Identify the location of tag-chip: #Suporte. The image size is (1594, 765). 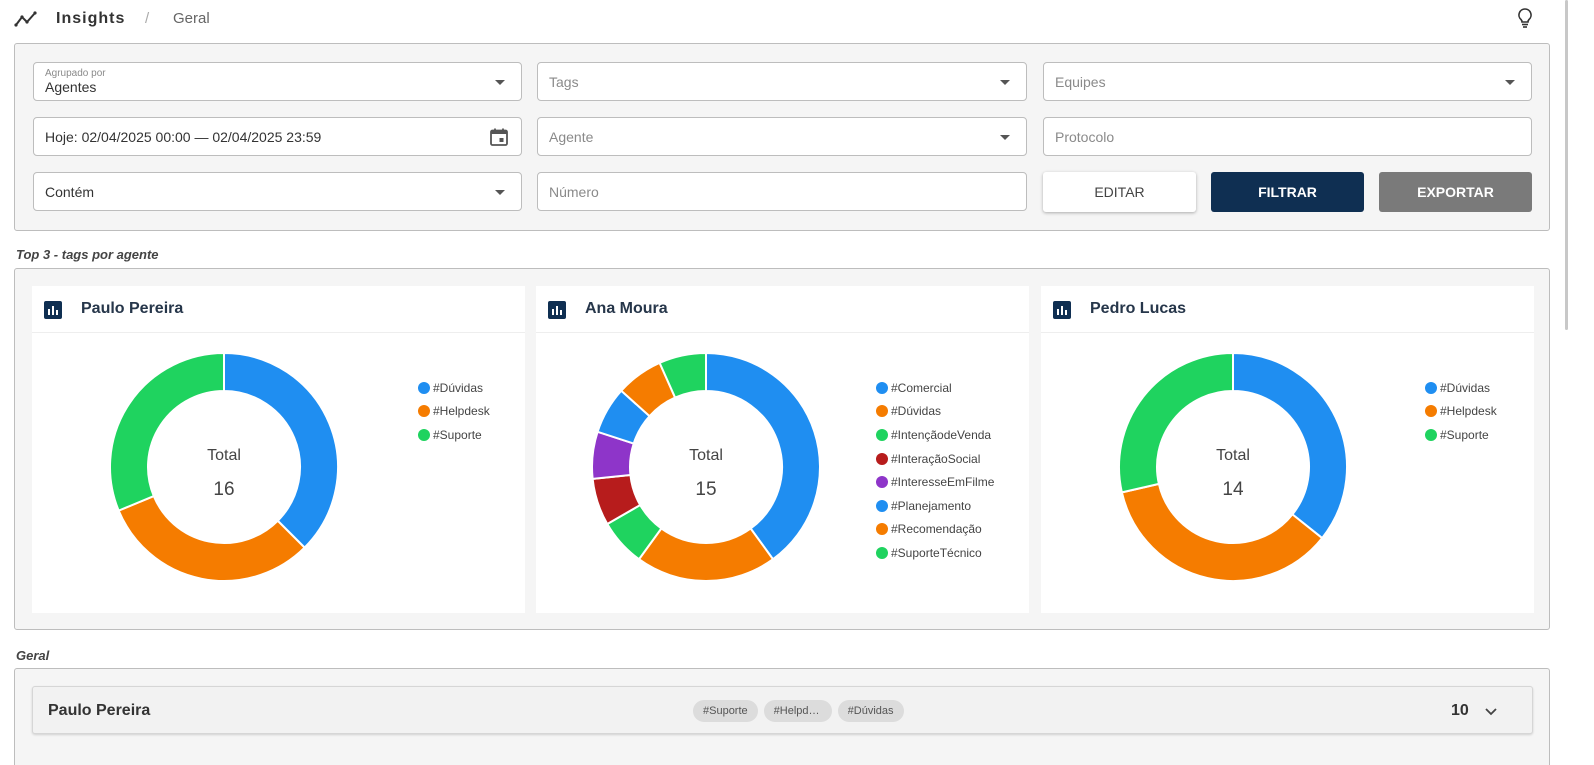
(725, 711).